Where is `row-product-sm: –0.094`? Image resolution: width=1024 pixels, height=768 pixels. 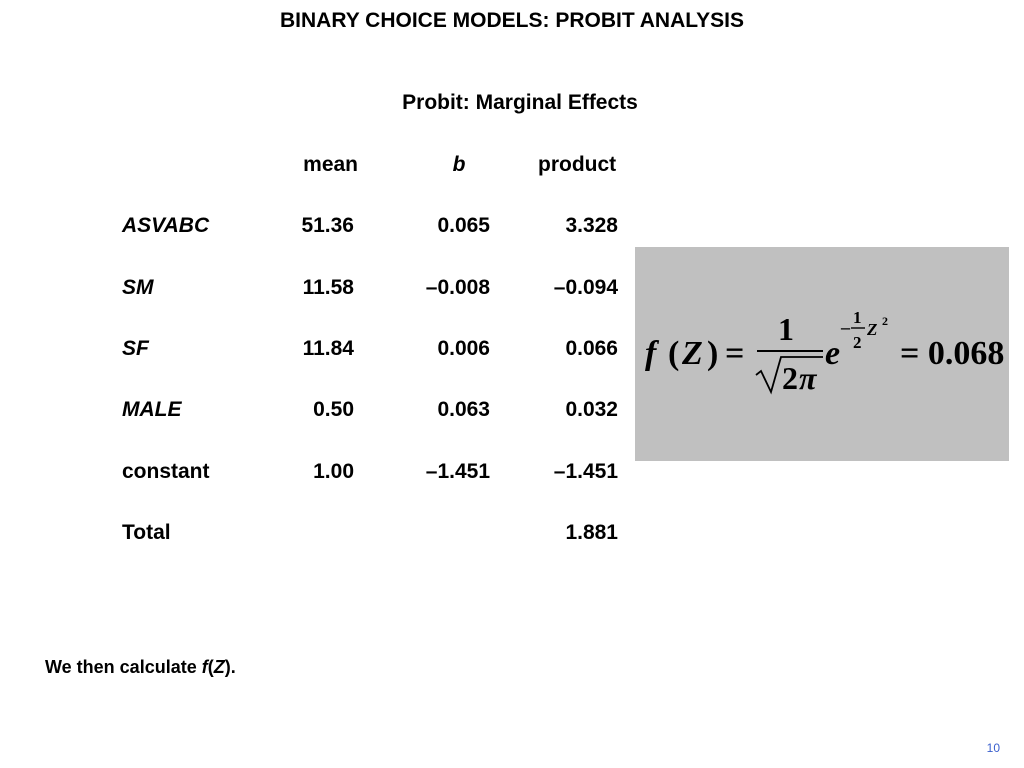 row-product-sm: –0.094 is located at coordinates (585, 287).